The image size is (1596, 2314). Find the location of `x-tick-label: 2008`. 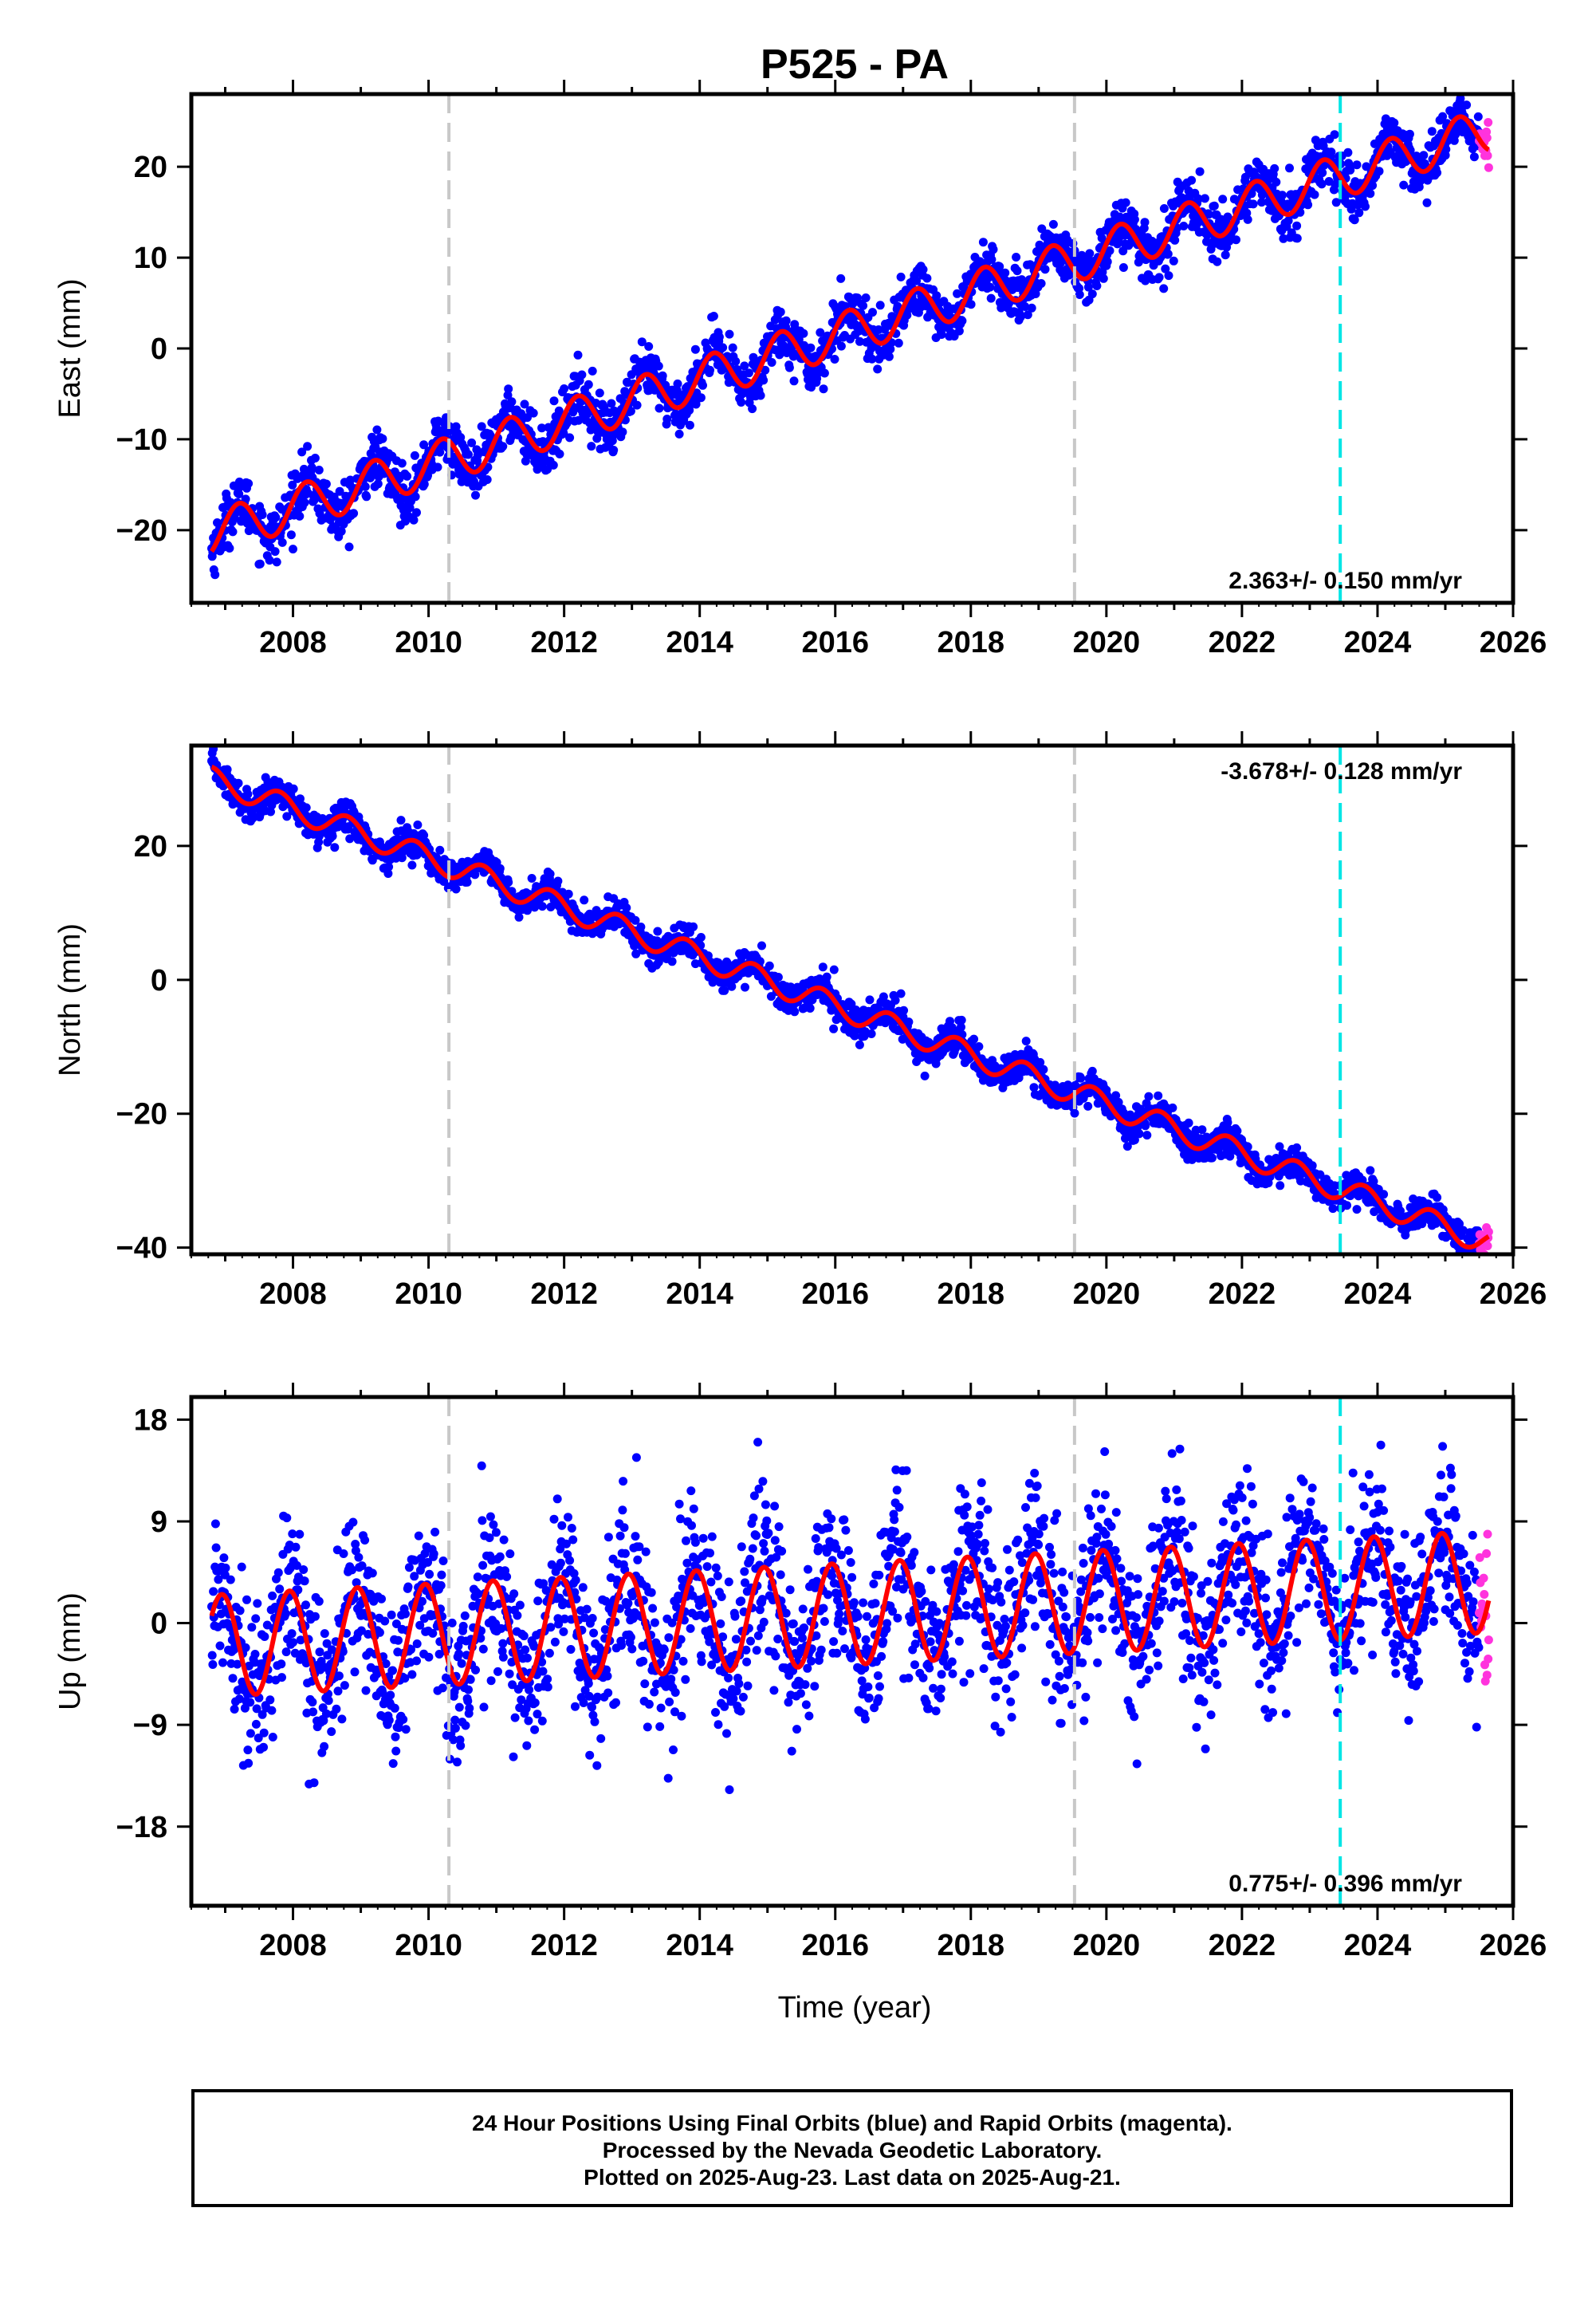

x-tick-label: 2008 is located at coordinates (293, 1294).